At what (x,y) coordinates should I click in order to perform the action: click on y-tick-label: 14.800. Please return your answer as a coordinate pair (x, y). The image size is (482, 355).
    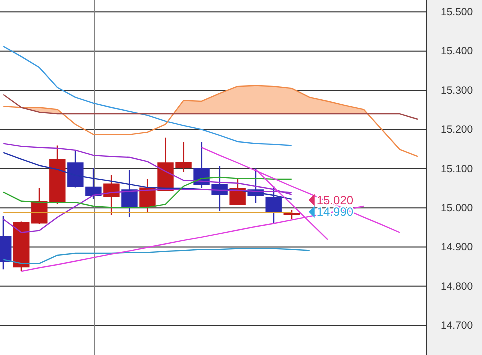
    Looking at the image, I should click on (457, 286).